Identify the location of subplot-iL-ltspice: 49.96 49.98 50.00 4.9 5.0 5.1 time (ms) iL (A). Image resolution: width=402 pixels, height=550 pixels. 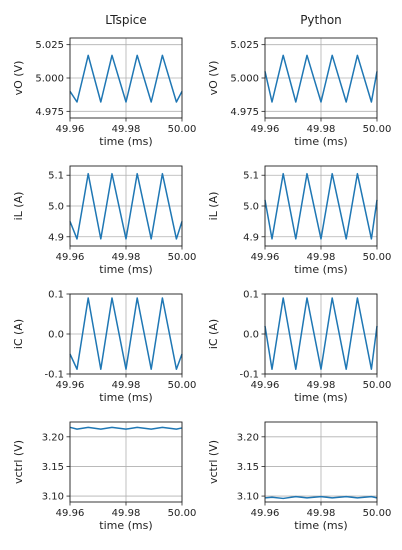
(104, 220).